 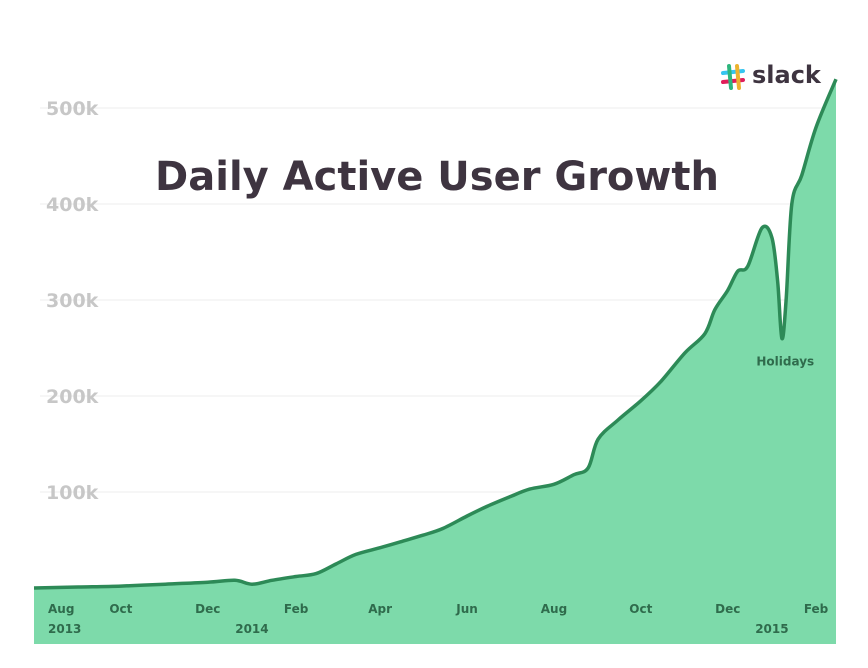 I want to click on annotation-holidays: Holidays, so click(x=785, y=361).